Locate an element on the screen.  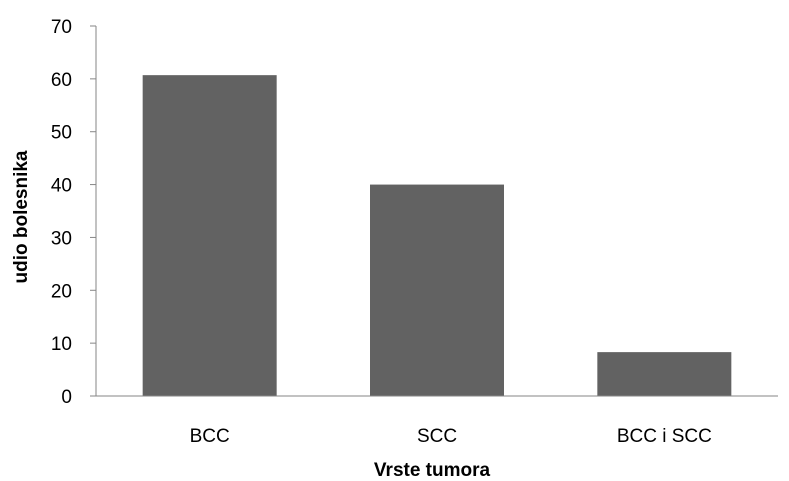
y-axis-ticks: 0 10 20 30 40 50 60 70 is located at coordinates (73, 212).